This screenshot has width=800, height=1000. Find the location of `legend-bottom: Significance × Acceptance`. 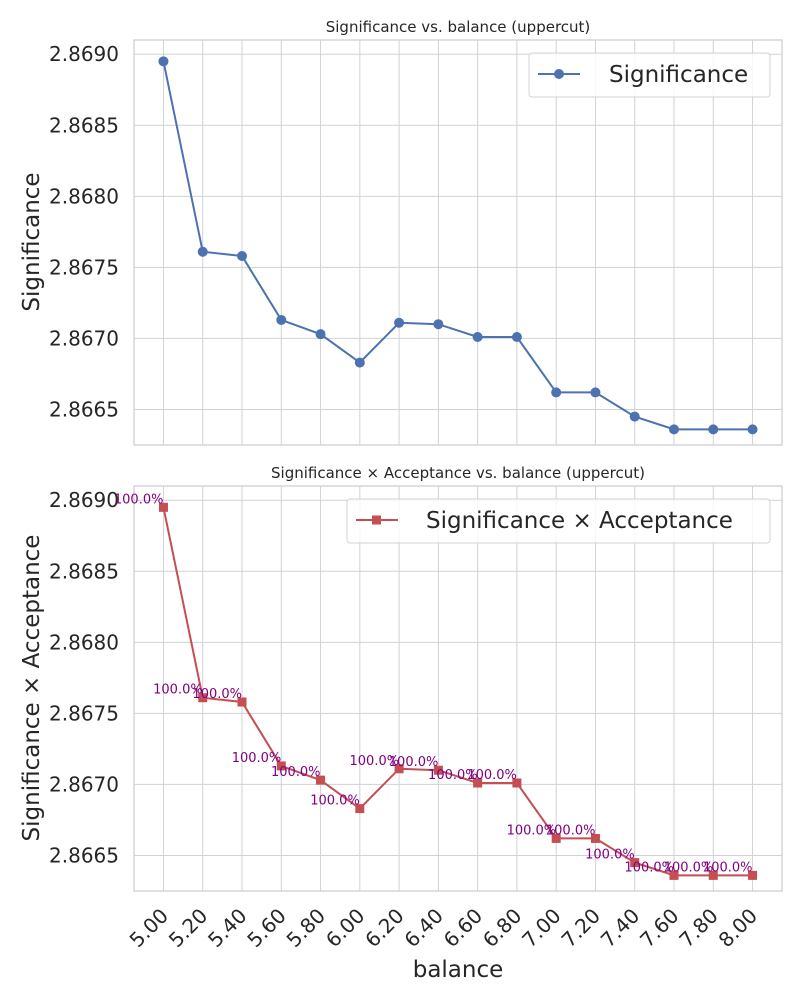

legend-bottom: Significance × Acceptance is located at coordinates (558, 521).